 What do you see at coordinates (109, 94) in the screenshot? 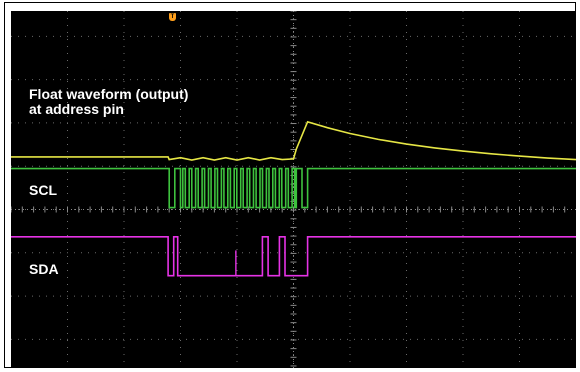
I see `float-waveform-label-line1: Float waveform (output)` at bounding box center [109, 94].